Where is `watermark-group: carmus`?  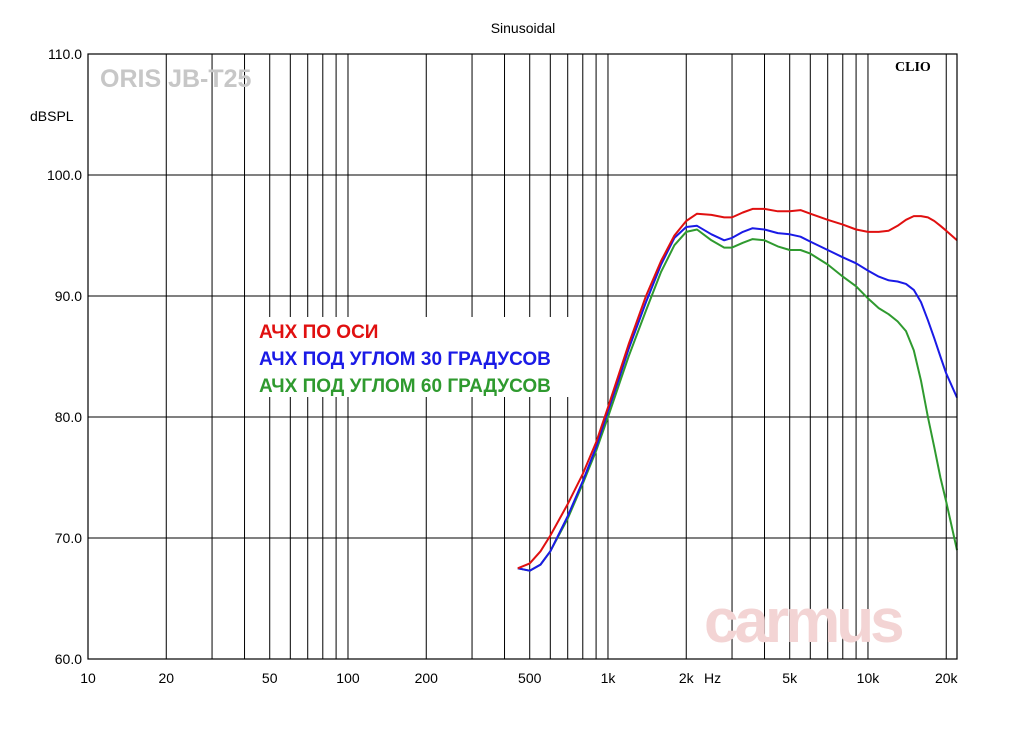
watermark-group: carmus is located at coordinates (805, 621).